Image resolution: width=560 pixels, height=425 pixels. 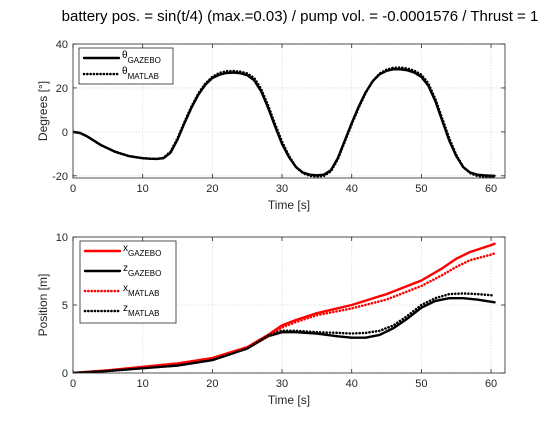 I want to click on y-tick-label: 10, so click(x=62, y=238).